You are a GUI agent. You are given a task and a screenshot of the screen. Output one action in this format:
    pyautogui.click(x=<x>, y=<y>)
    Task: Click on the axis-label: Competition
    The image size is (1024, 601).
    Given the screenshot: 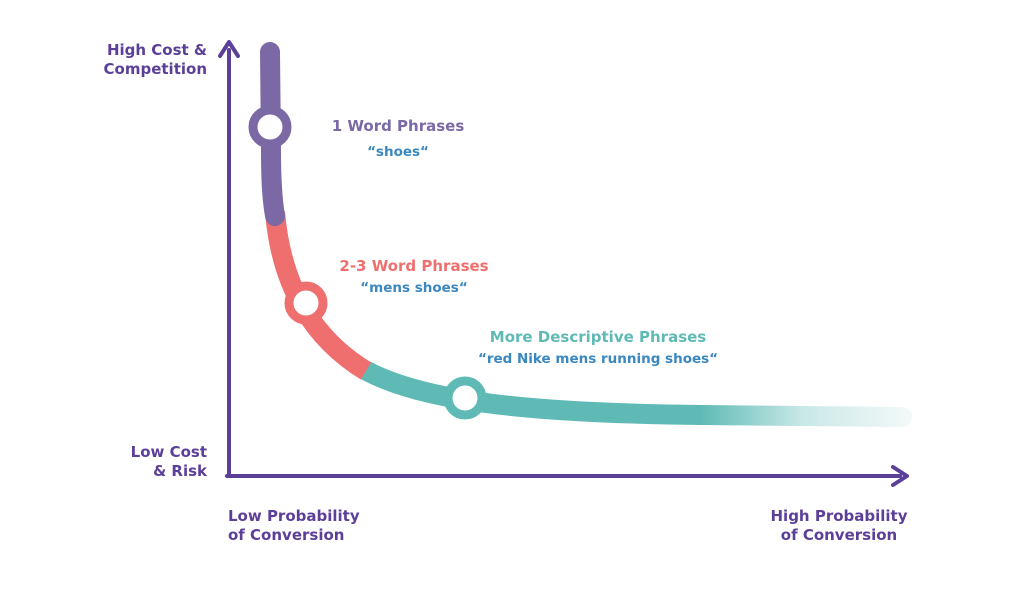 What is the action you would take?
    pyautogui.click(x=155, y=69)
    